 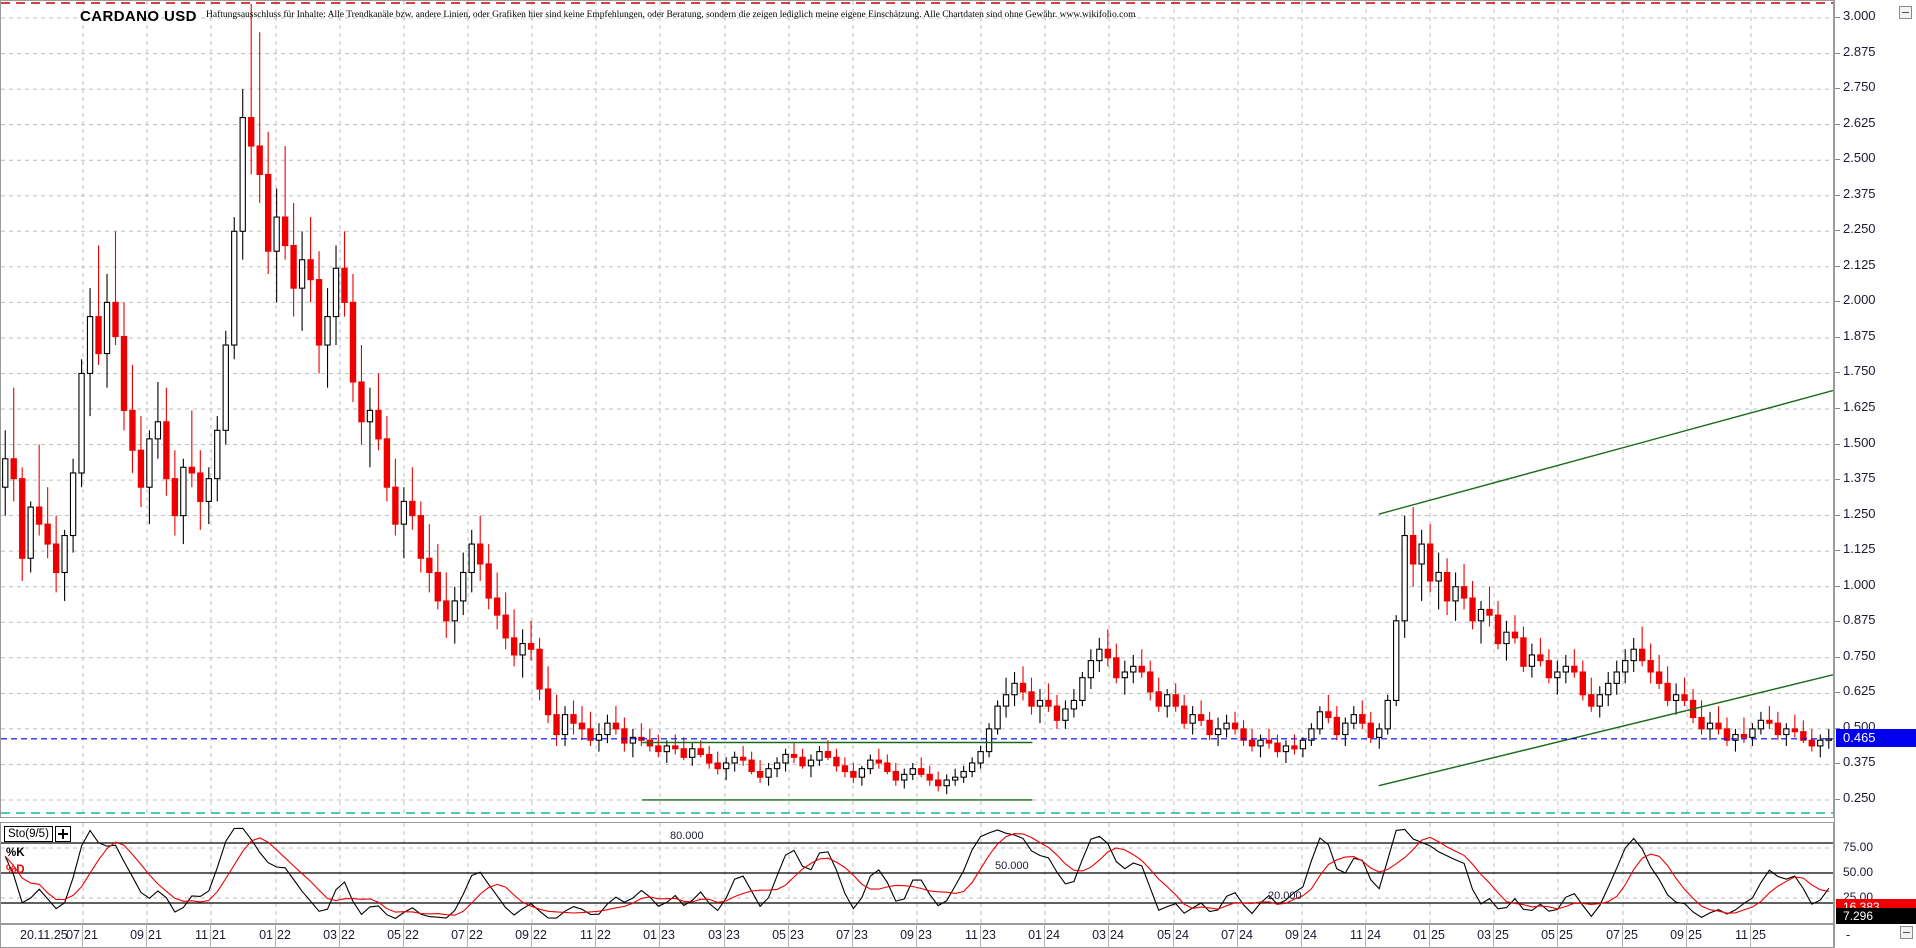 What do you see at coordinates (1905, 12) in the screenshot?
I see `minimize-icon` at bounding box center [1905, 12].